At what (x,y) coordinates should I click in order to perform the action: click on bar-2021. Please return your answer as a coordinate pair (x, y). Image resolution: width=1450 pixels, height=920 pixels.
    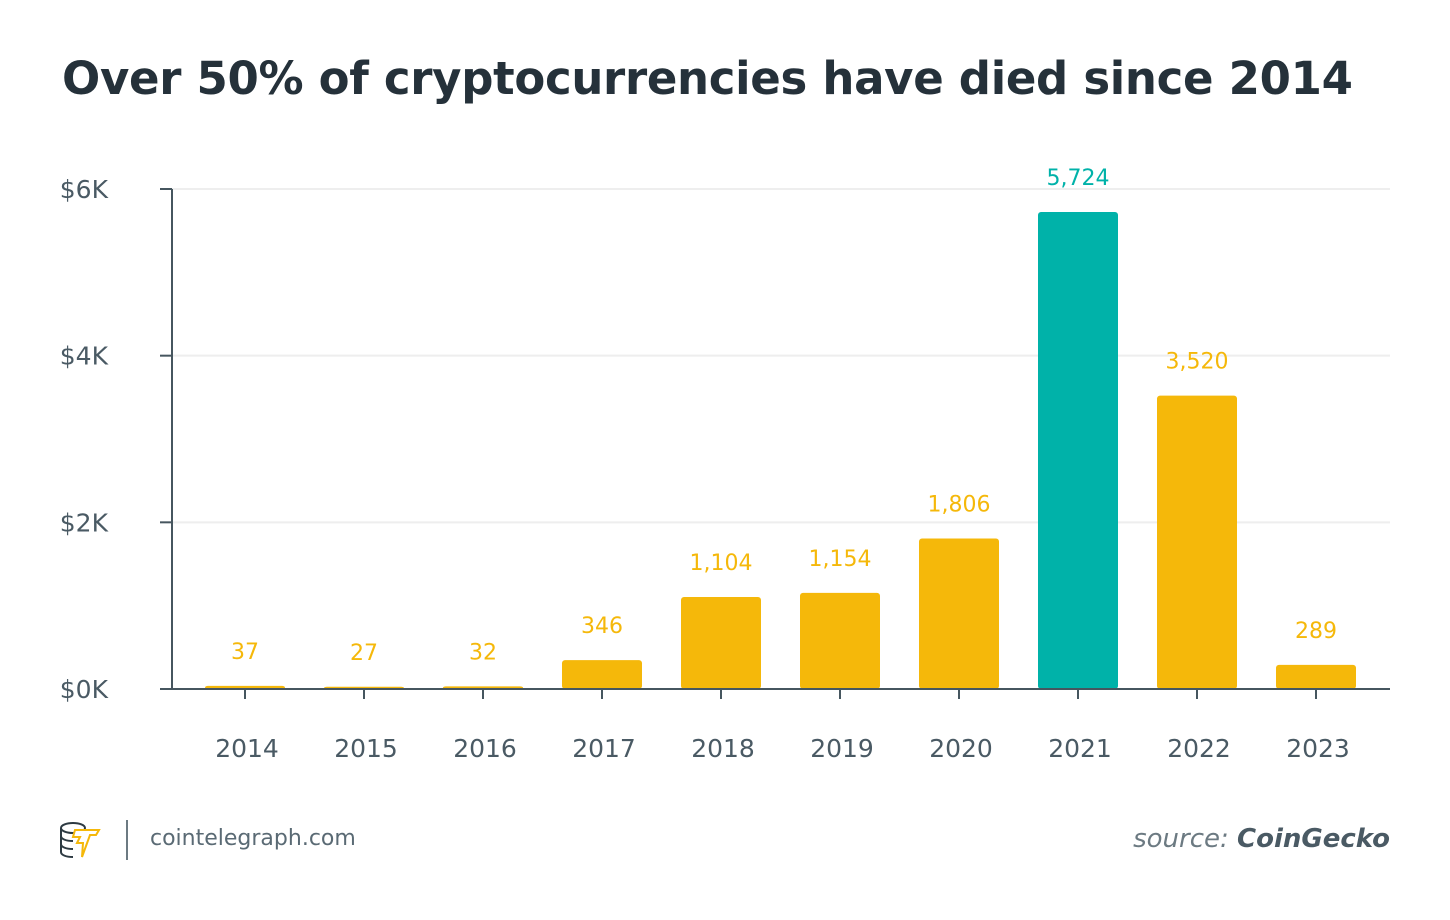
    Looking at the image, I should click on (1078, 450).